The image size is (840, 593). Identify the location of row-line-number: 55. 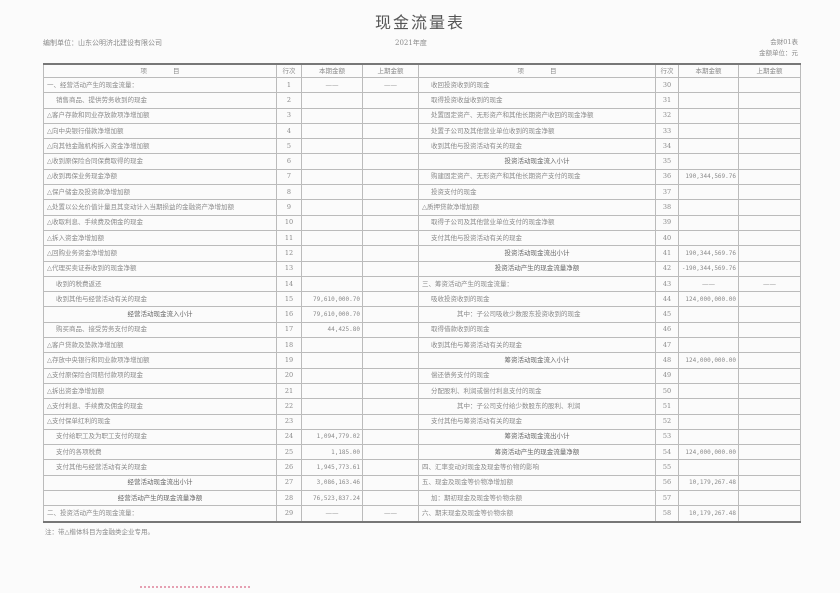
(667, 467).